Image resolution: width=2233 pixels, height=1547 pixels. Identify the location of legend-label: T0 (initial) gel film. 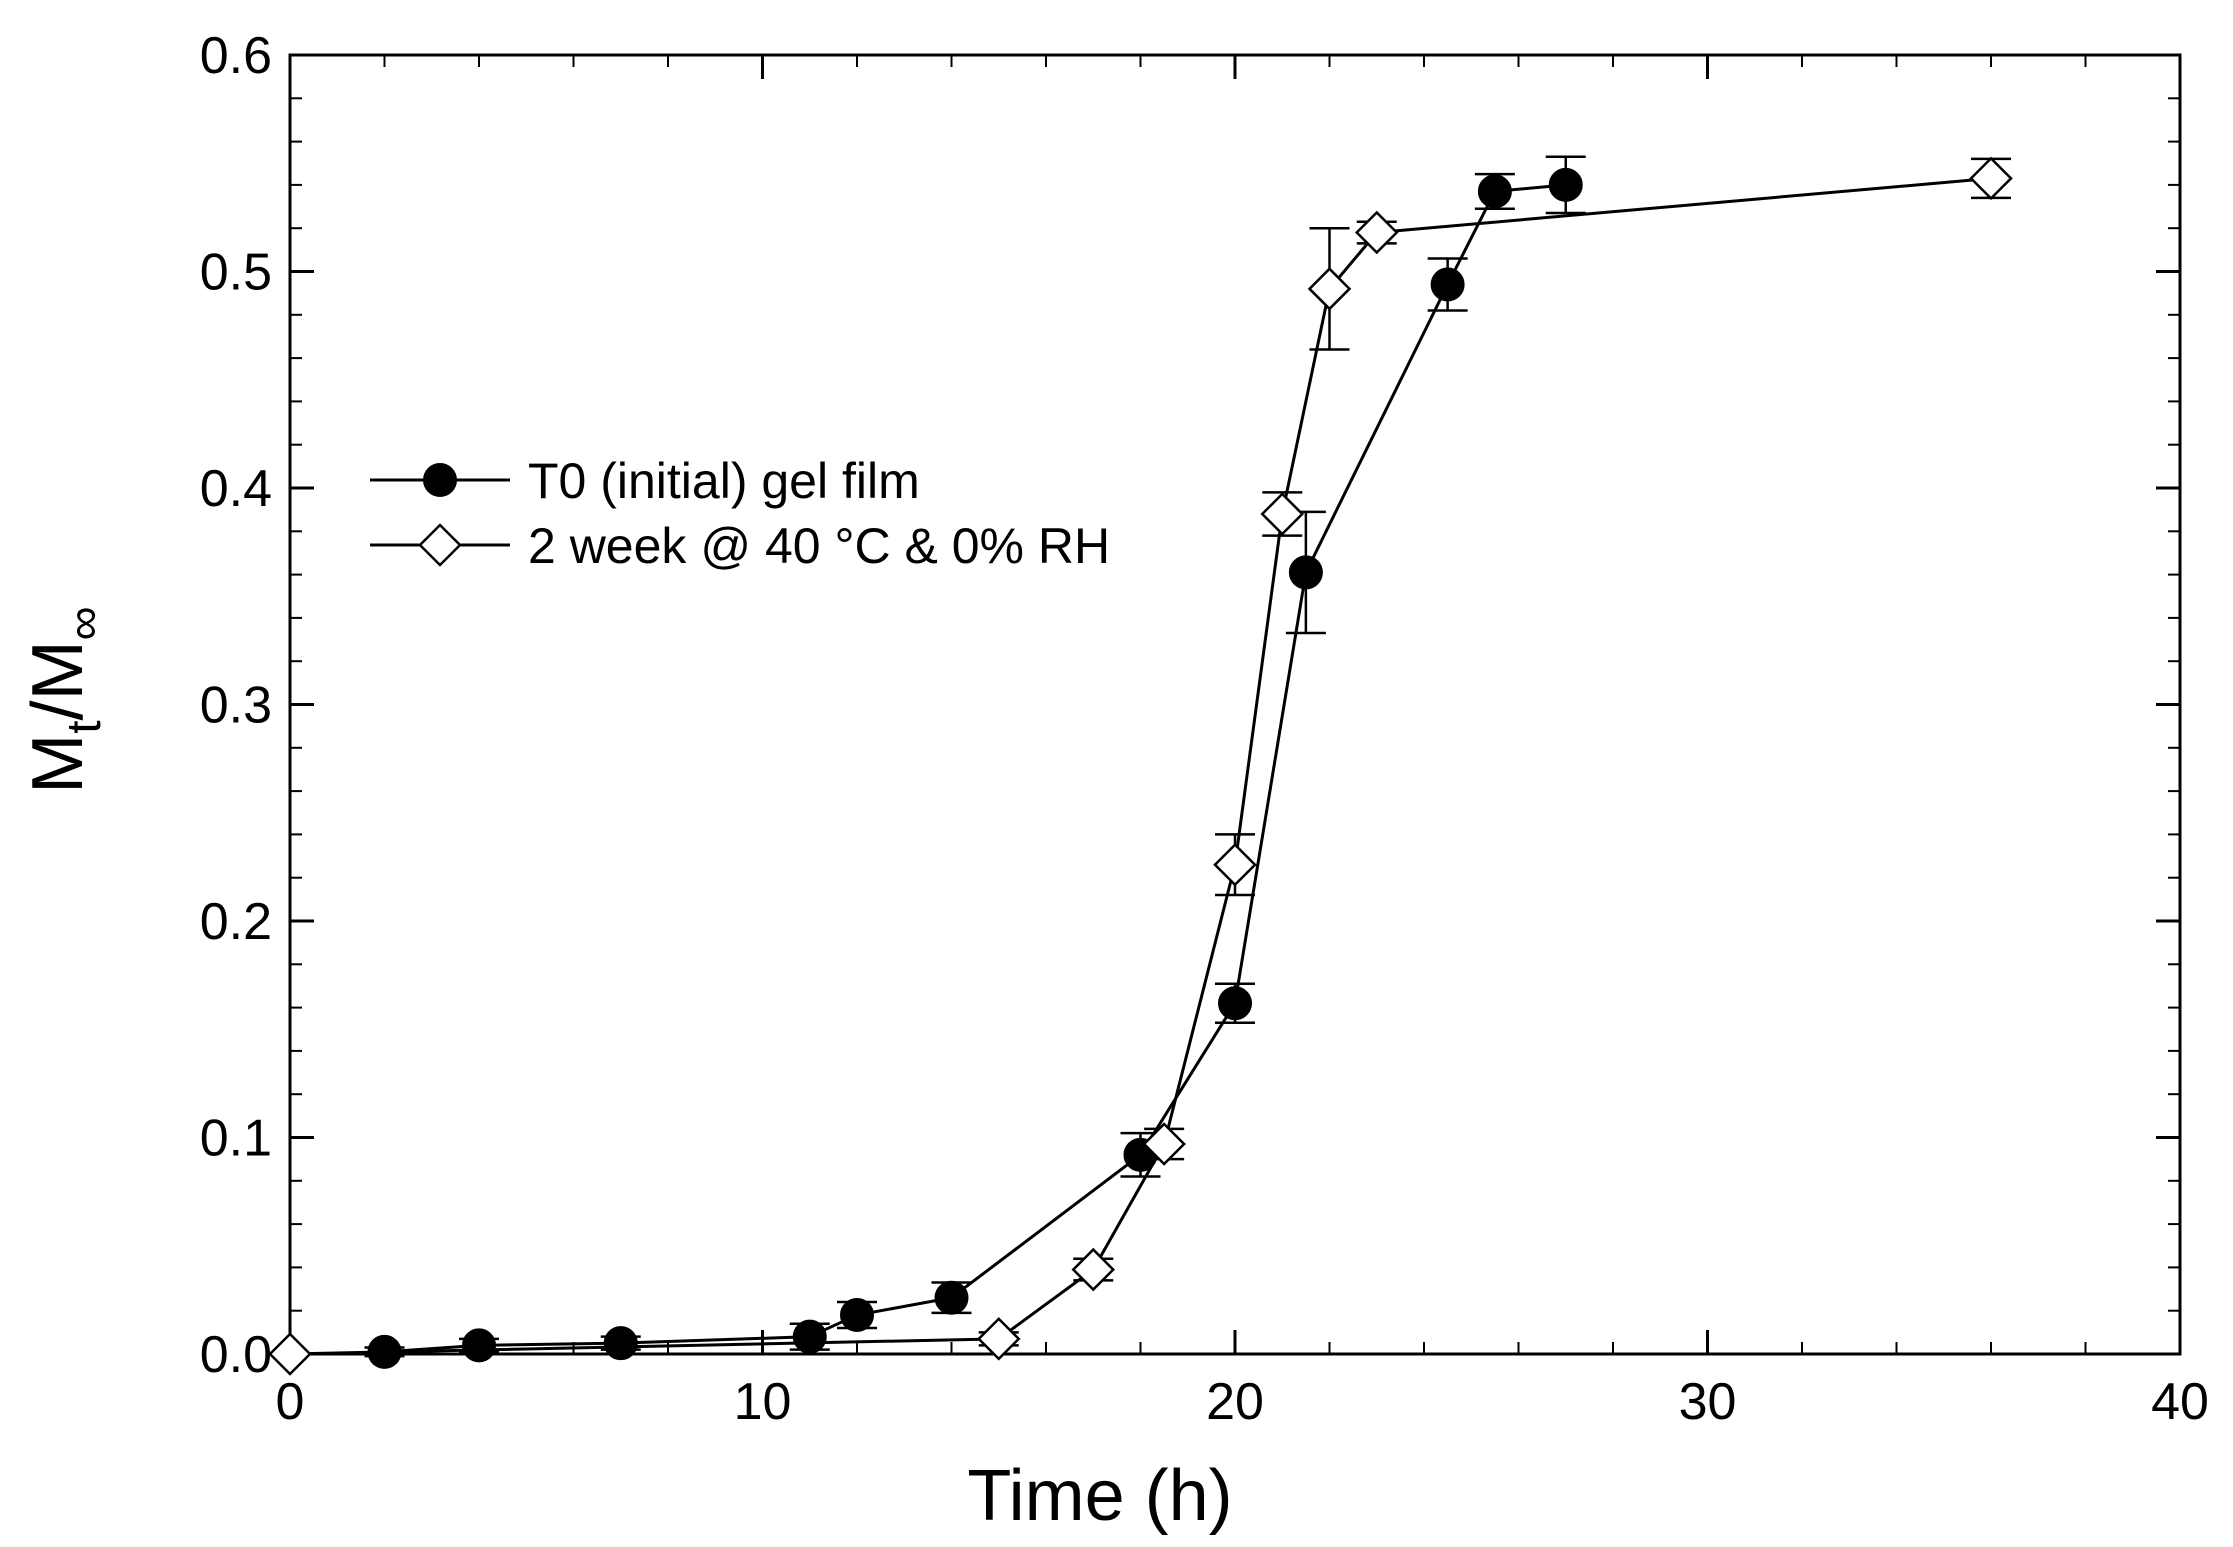
(724, 481).